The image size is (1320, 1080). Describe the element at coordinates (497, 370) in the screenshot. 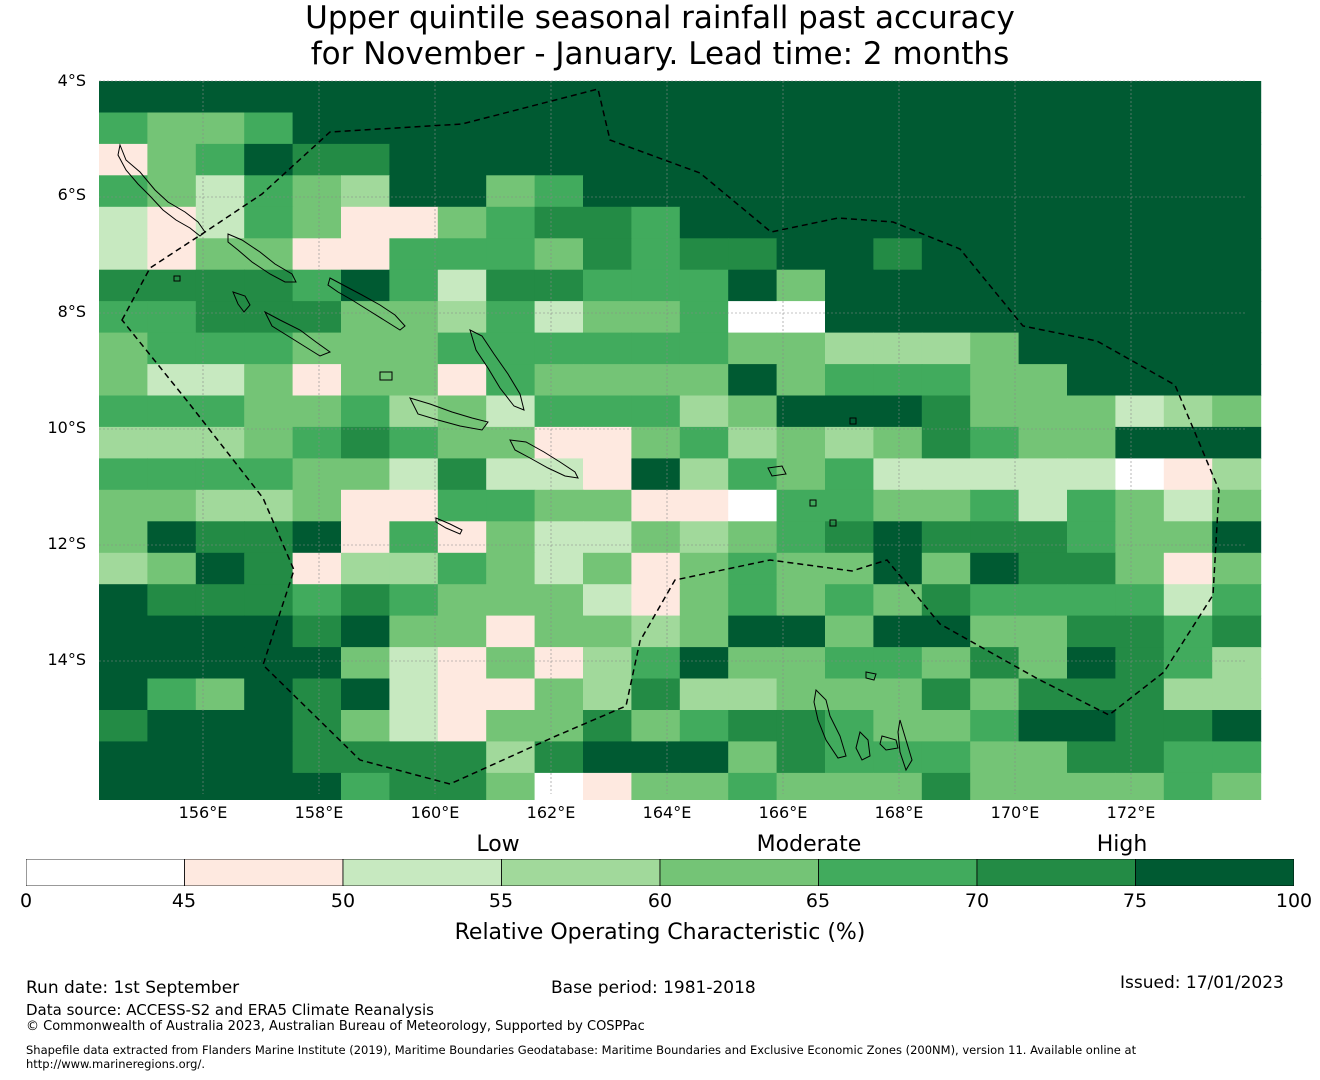

I see `island-malaita` at that location.